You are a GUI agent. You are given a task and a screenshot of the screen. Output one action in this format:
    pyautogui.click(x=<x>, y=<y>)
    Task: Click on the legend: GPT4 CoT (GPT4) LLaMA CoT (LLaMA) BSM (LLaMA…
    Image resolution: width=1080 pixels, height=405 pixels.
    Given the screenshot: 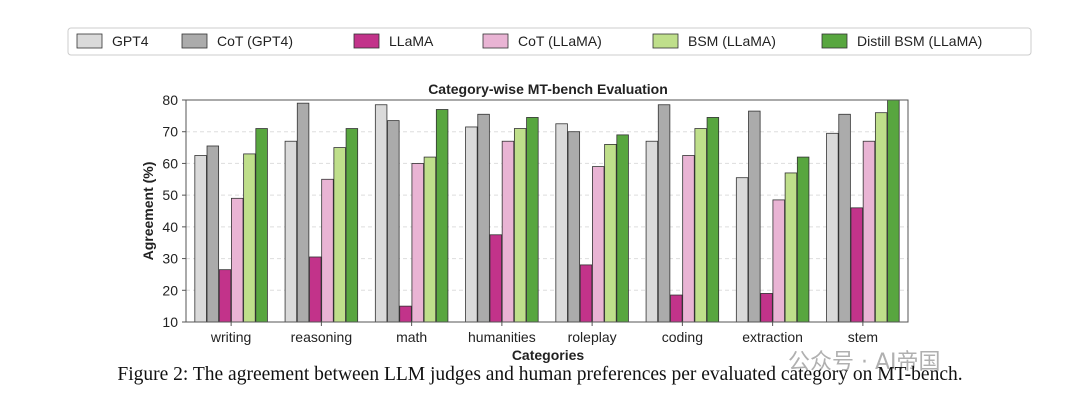 What is the action you would take?
    pyautogui.click(x=549, y=41)
    